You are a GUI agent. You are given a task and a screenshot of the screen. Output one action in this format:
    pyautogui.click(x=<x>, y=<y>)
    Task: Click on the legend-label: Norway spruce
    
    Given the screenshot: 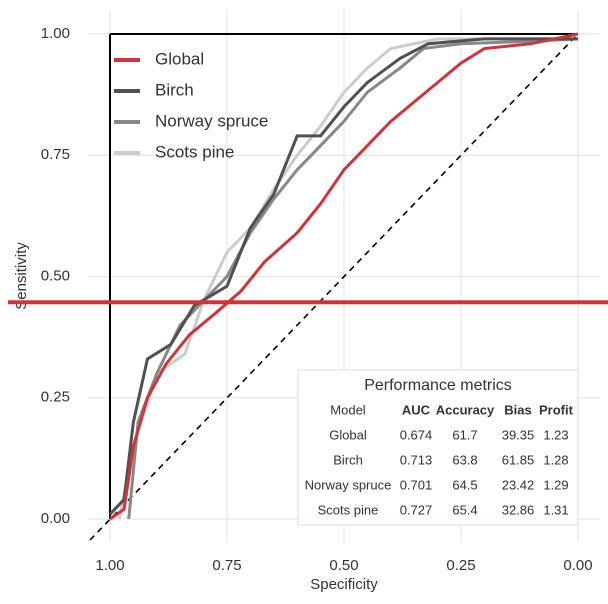 What is the action you would take?
    pyautogui.click(x=211, y=120)
    